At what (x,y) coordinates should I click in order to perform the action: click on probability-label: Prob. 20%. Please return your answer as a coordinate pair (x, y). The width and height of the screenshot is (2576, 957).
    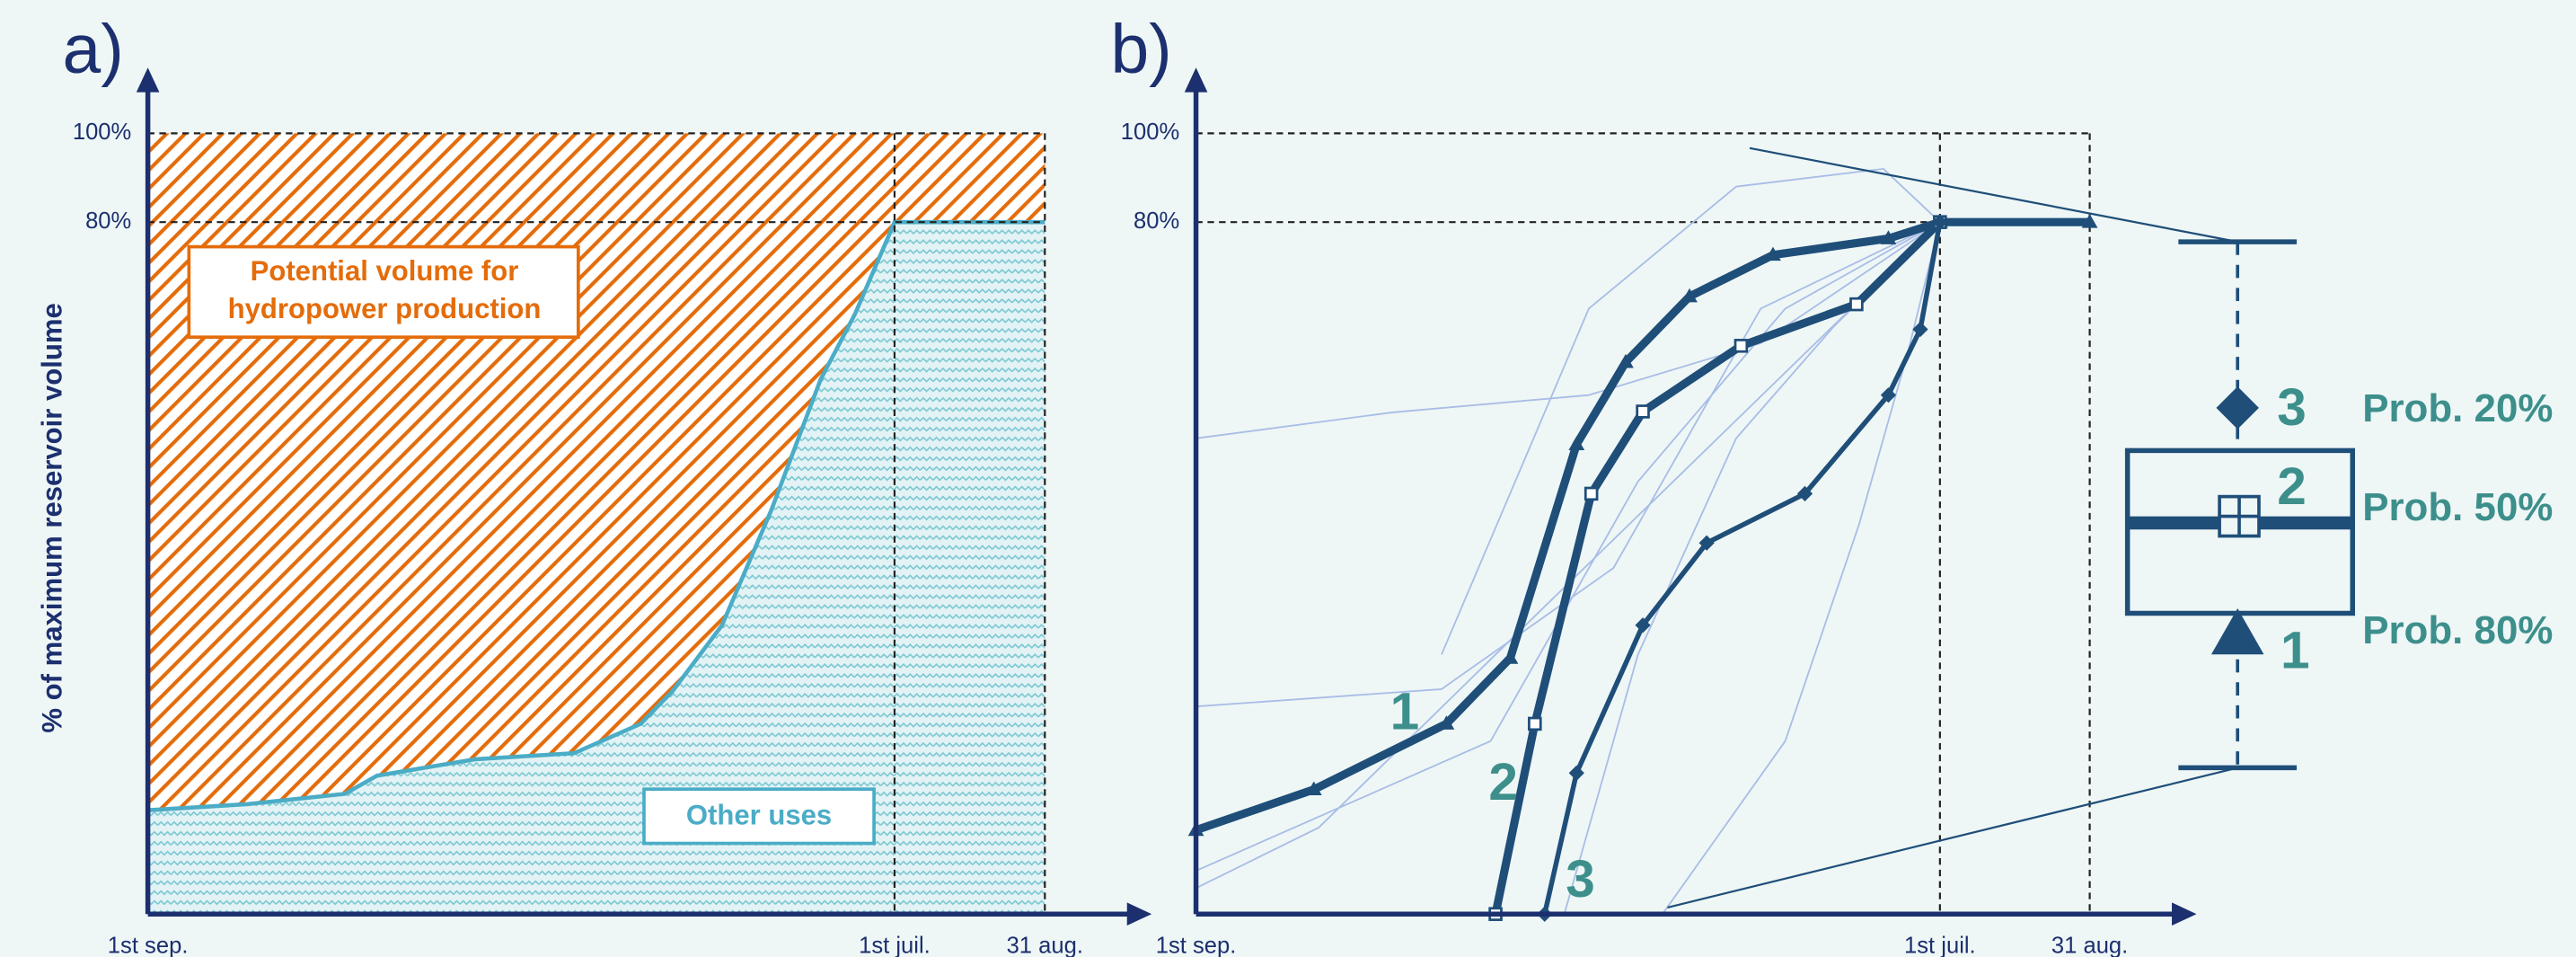
    Looking at the image, I should click on (2457, 408).